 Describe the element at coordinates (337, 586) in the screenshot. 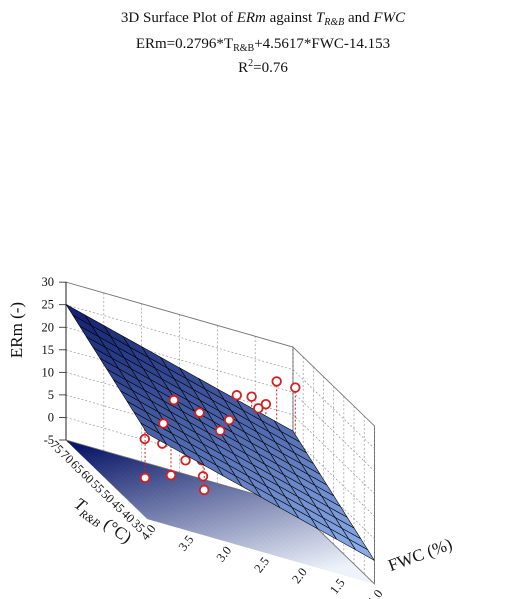

I see `fwc-tick-label: 1.5` at that location.